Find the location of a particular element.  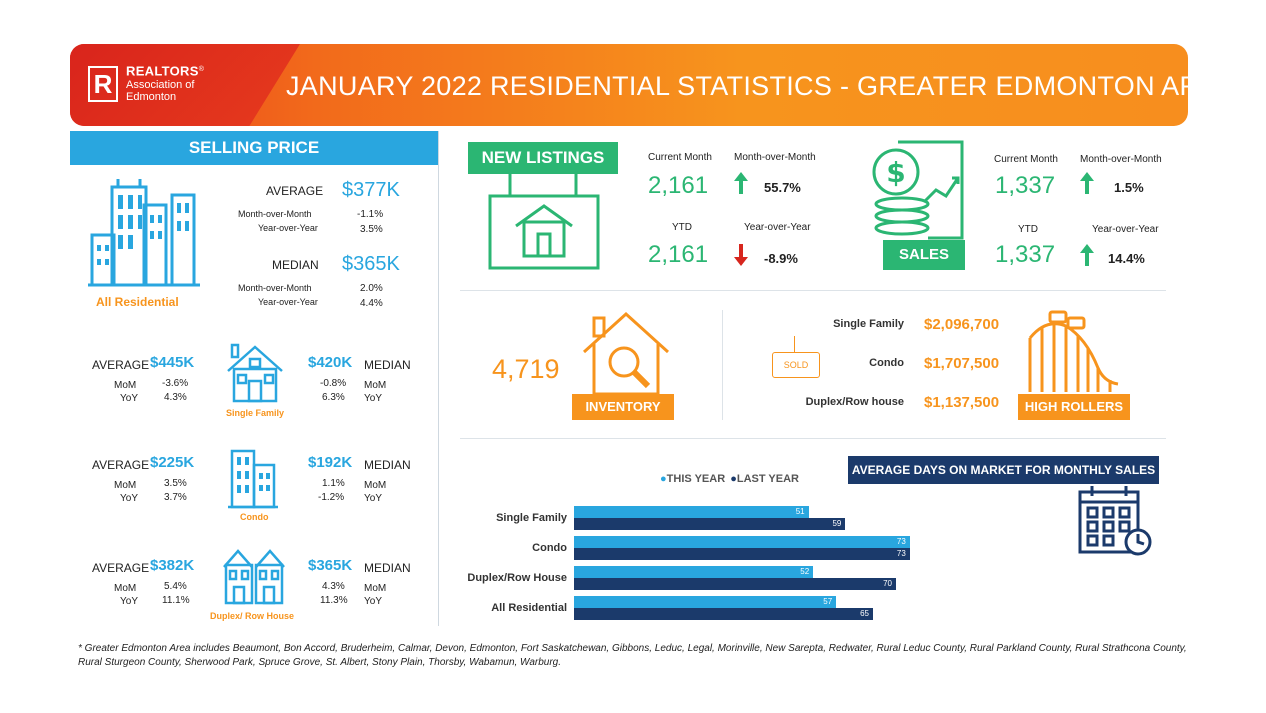

bar-value-label: 70 is located at coordinates (887, 583).